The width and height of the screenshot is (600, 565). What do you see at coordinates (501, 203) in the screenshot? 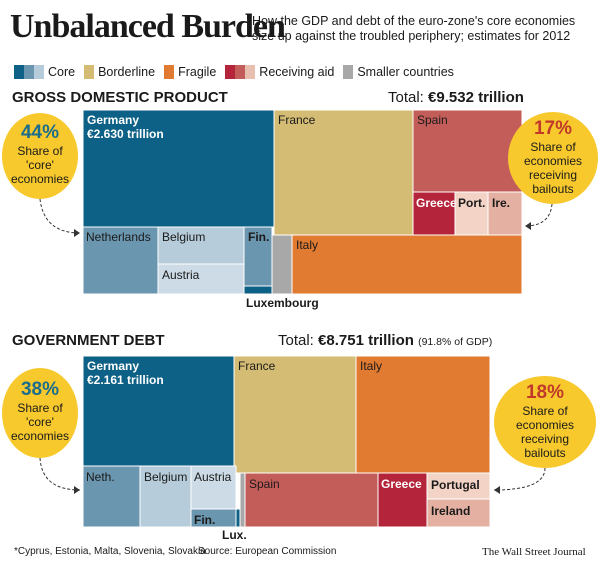
I see `gdp-label-ire: Ire.` at bounding box center [501, 203].